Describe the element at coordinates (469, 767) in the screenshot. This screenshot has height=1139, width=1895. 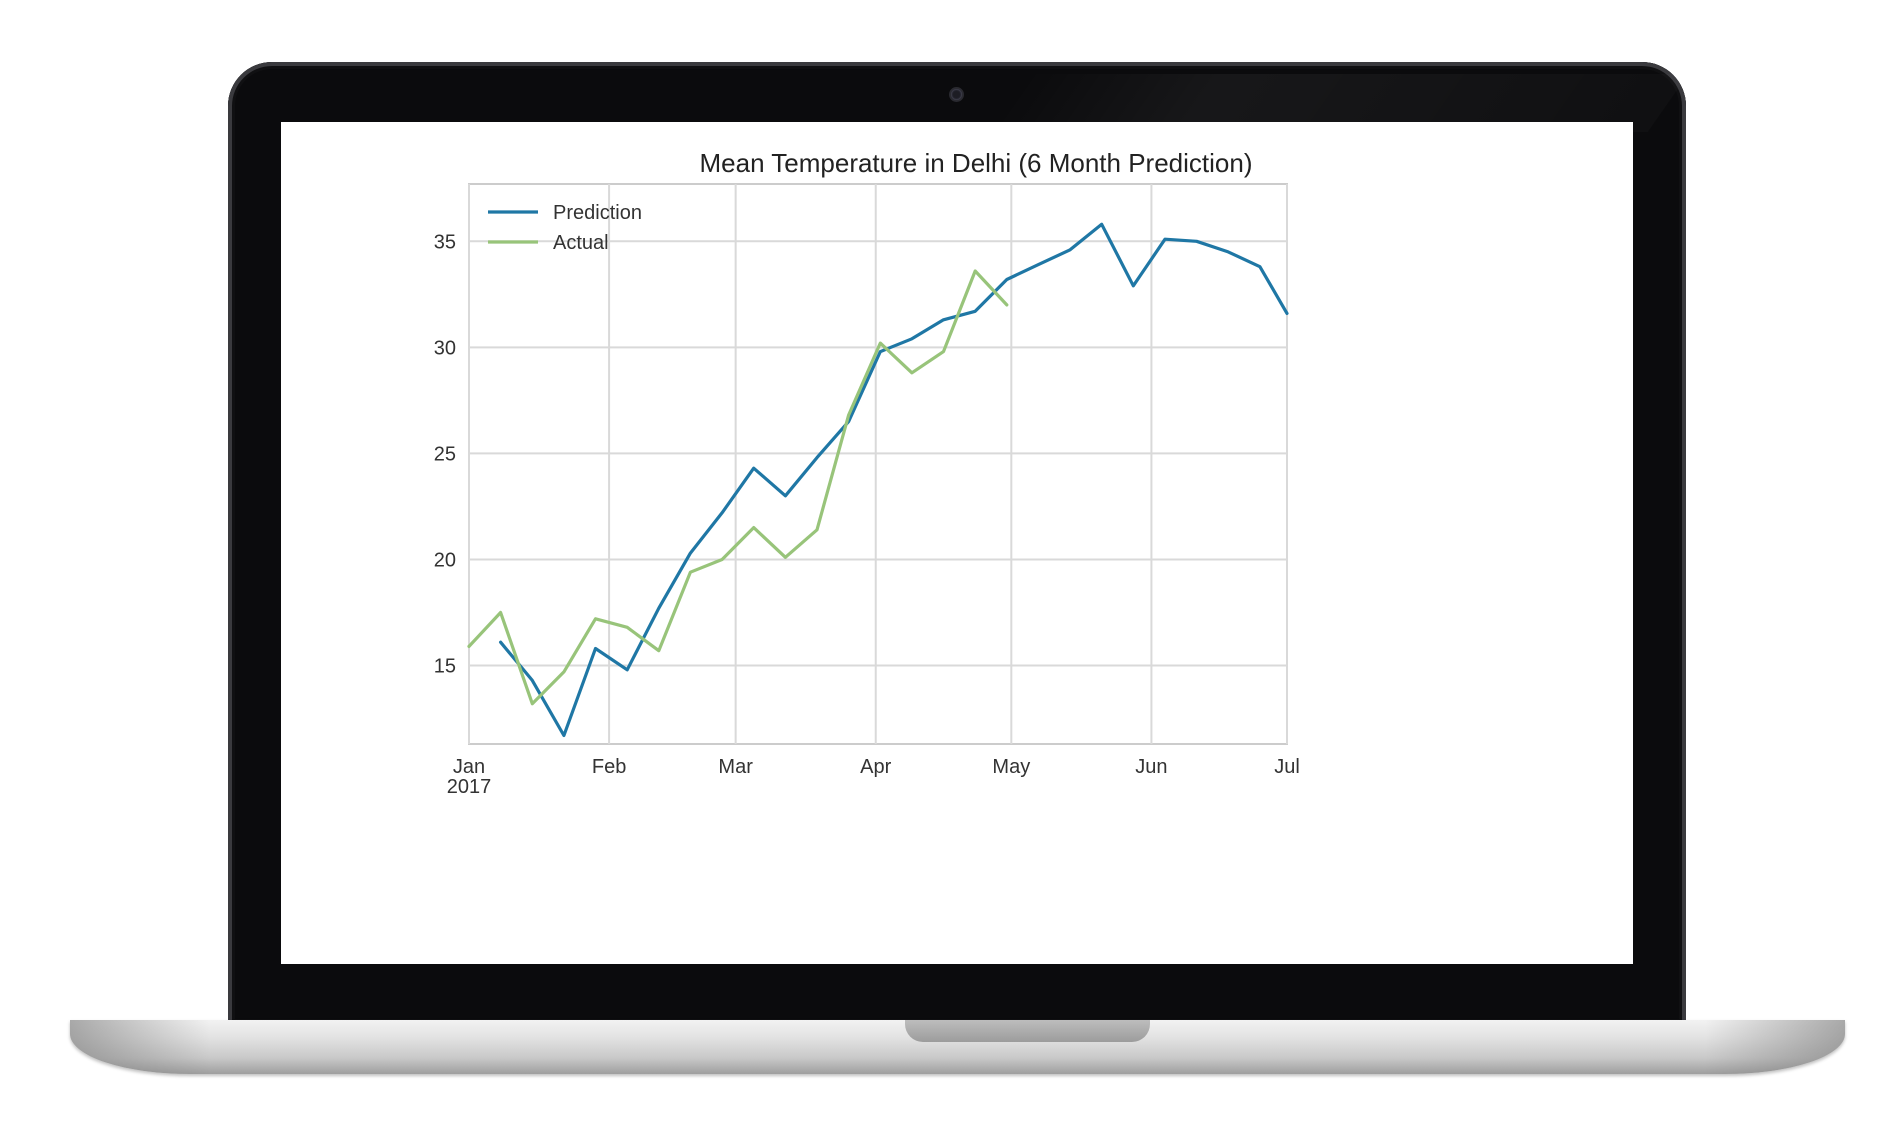
I see `x-tick-label: Jan` at that location.